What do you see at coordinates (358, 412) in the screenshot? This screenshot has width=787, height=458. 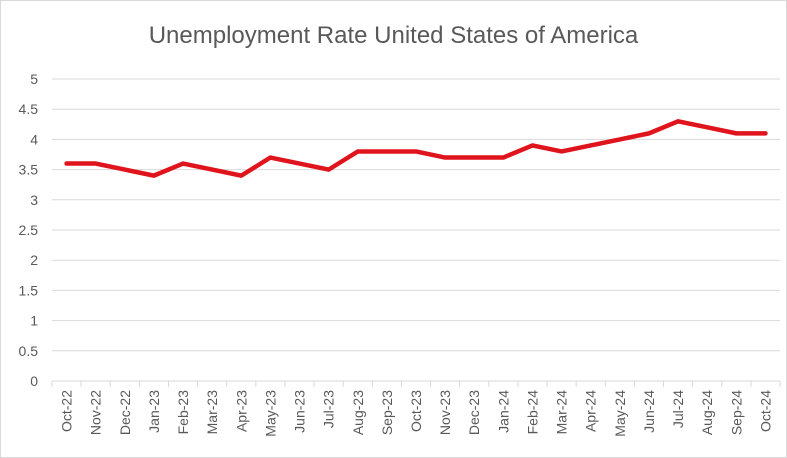 I see `x-tick-label: Aug-23` at bounding box center [358, 412].